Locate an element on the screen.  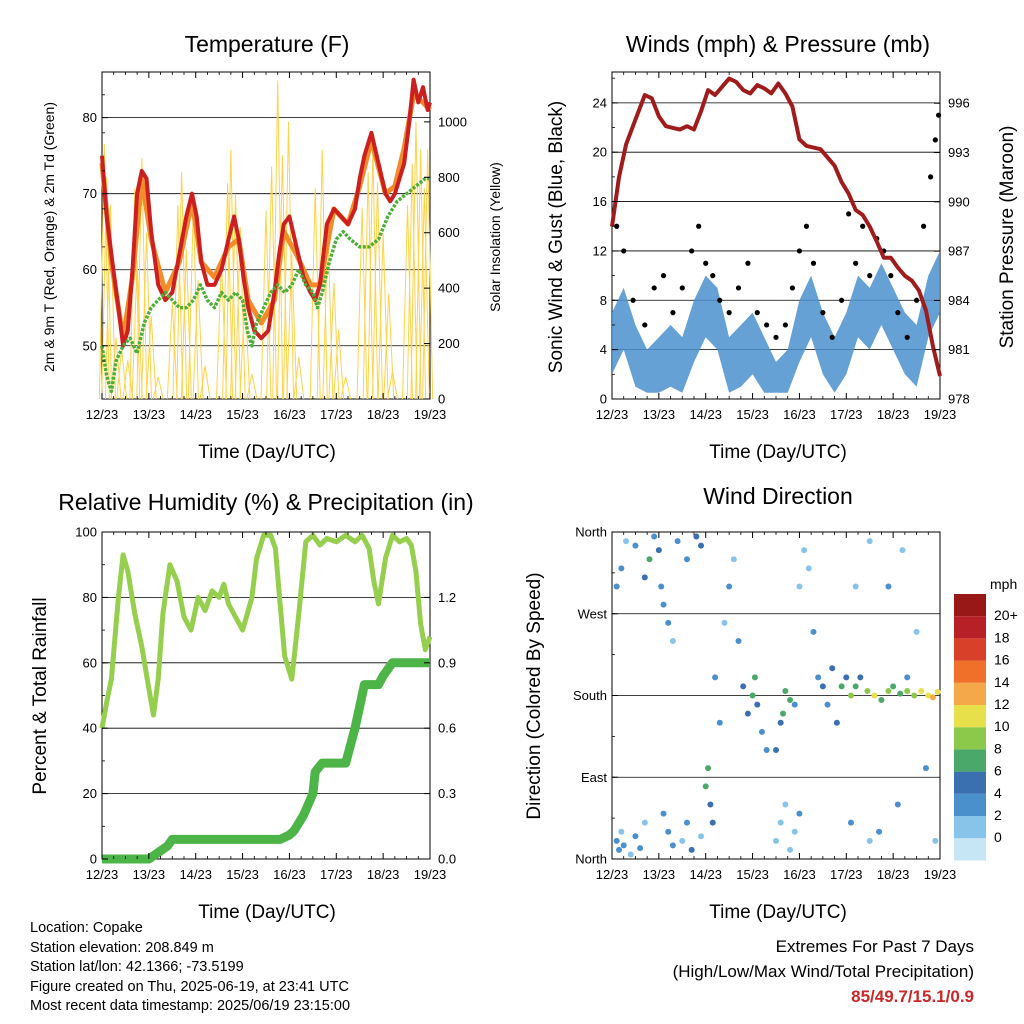
wind-direction-xlabel: Time (Day/UTC) is located at coordinates (778, 912).